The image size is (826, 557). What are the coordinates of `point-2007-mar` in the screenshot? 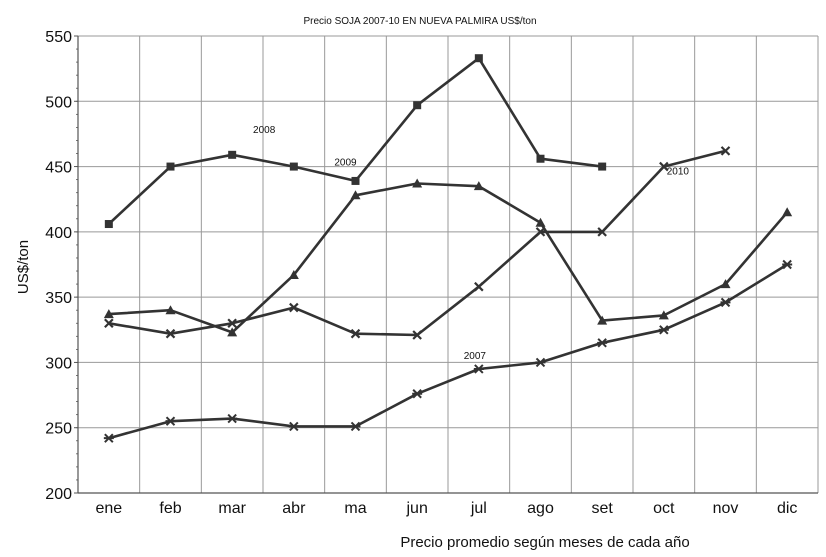 It's located at (232, 418).